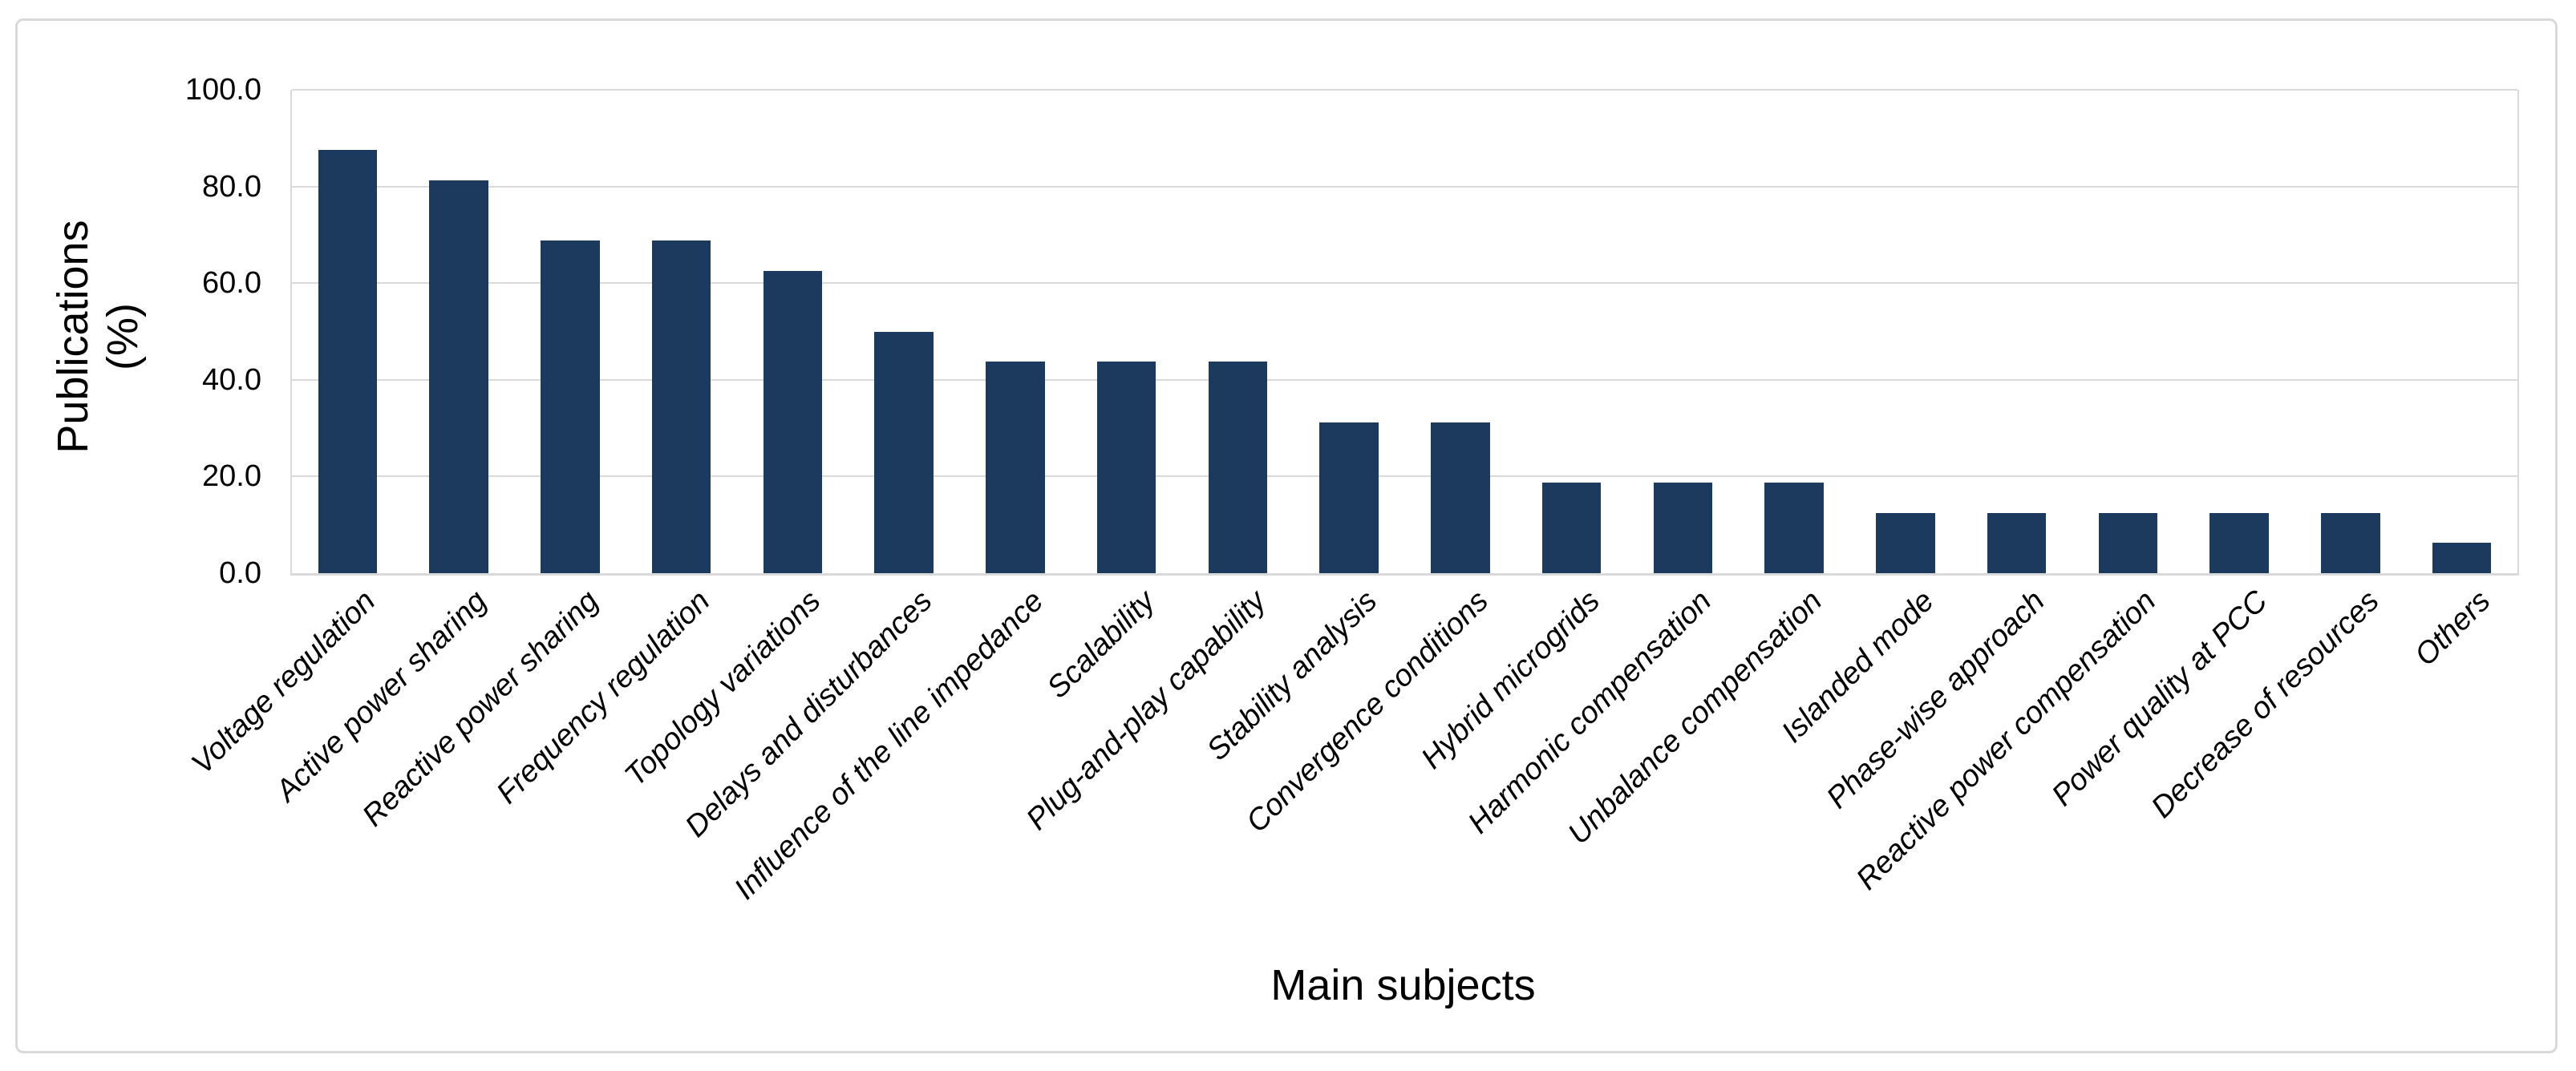 The height and width of the screenshot is (1071, 2576). I want to click on x-category-label: Topology variations, so click(723, 688).